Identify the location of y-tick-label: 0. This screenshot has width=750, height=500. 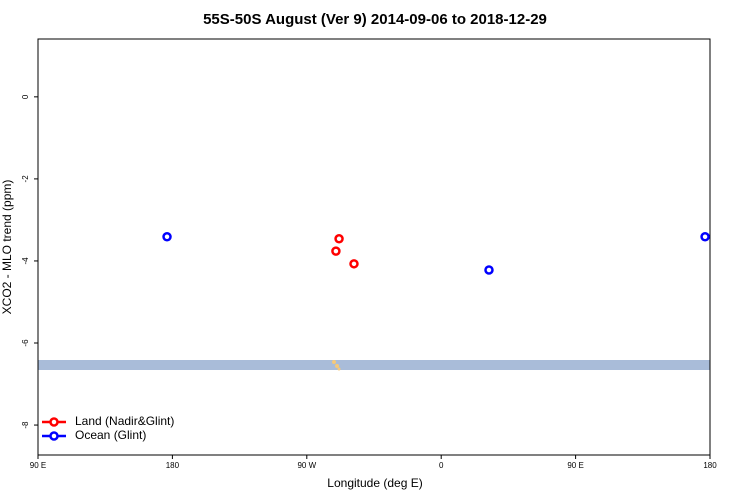
(25, 96).